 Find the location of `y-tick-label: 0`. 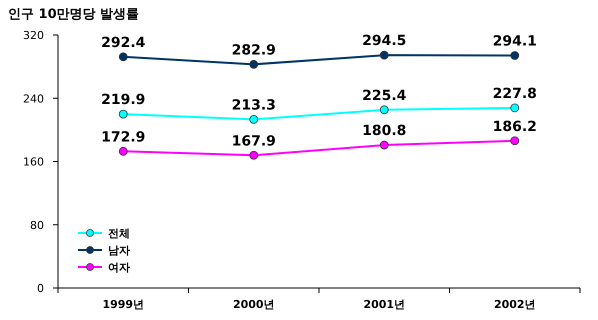

y-tick-label: 0 is located at coordinates (40, 288).